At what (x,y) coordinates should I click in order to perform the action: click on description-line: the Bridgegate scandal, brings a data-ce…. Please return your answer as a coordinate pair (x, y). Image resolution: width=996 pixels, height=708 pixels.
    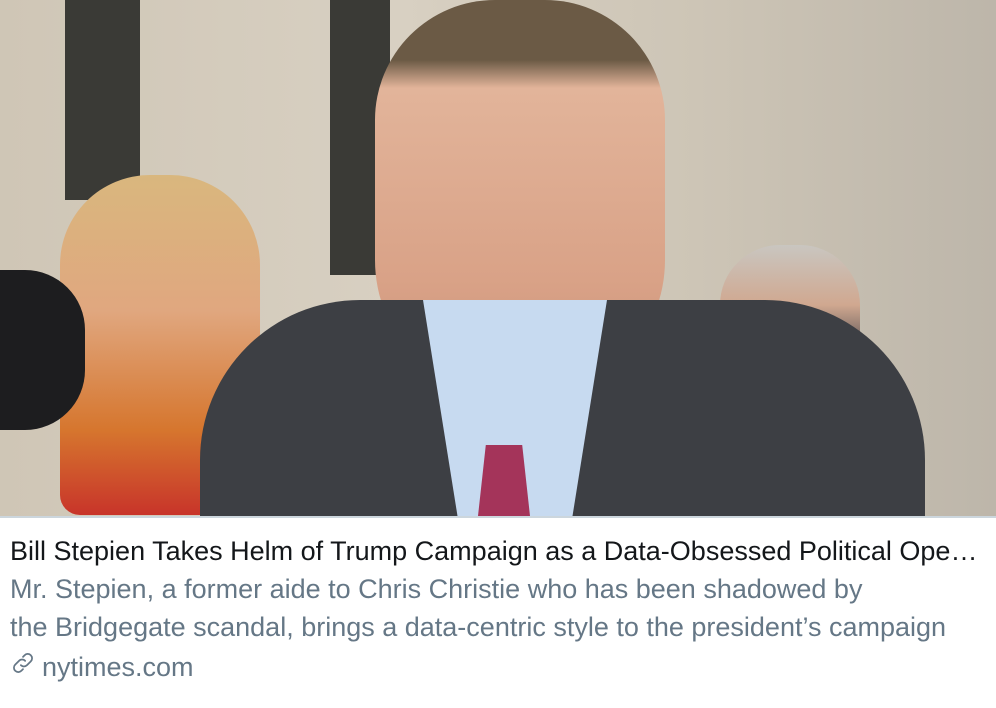
    Looking at the image, I should click on (478, 627).